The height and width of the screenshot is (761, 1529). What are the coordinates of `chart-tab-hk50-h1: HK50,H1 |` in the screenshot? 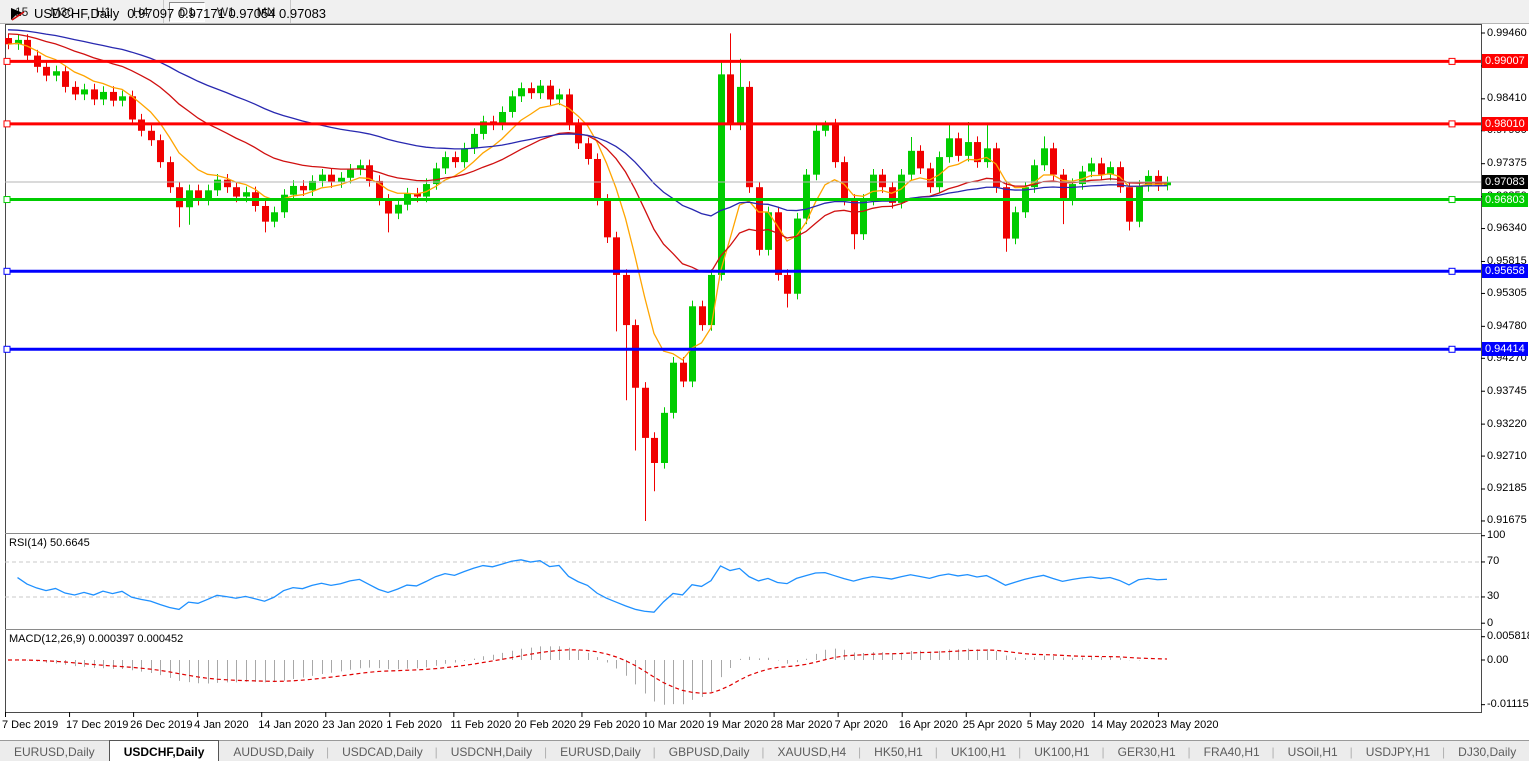 It's located at (906, 751).